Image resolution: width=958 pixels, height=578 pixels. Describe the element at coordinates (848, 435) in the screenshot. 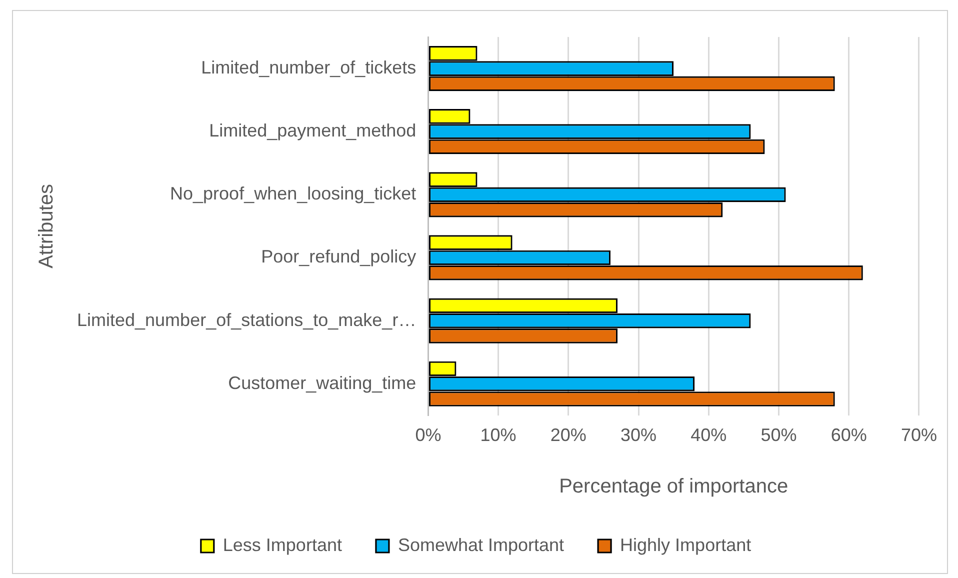

I see `x-tick-label: 60%` at that location.